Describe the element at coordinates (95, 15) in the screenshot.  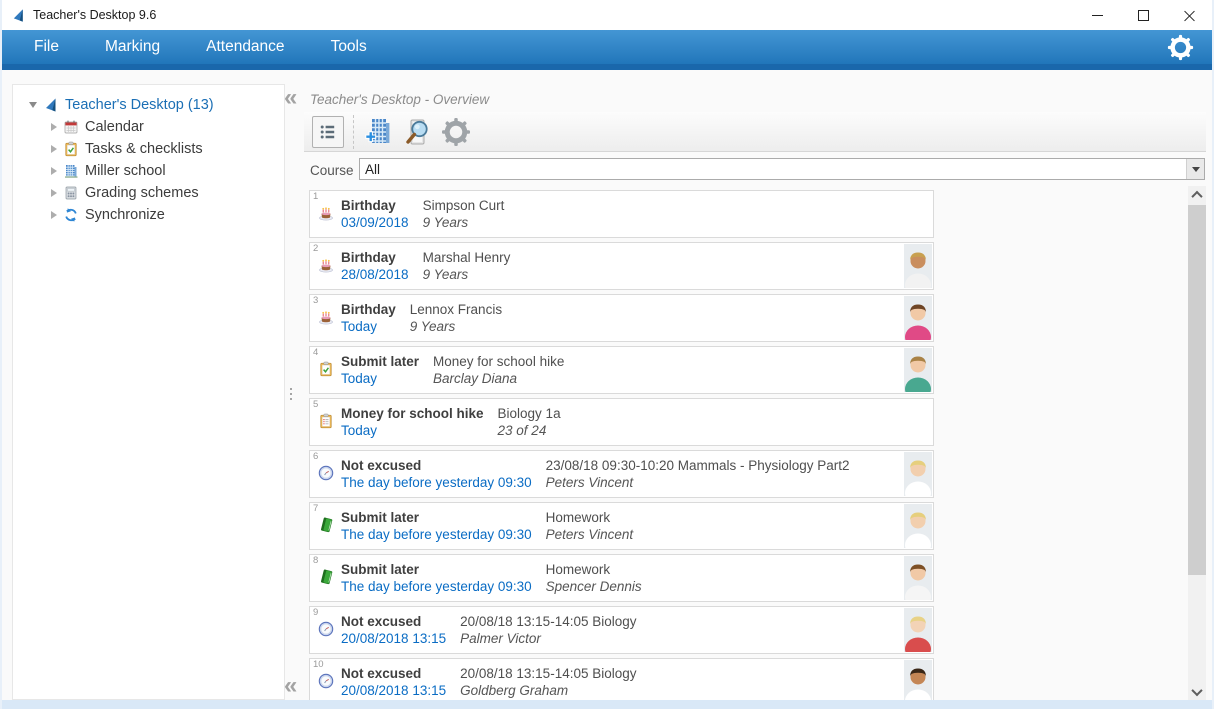
I see `window-title: Teacher's Desktop 9.6` at that location.